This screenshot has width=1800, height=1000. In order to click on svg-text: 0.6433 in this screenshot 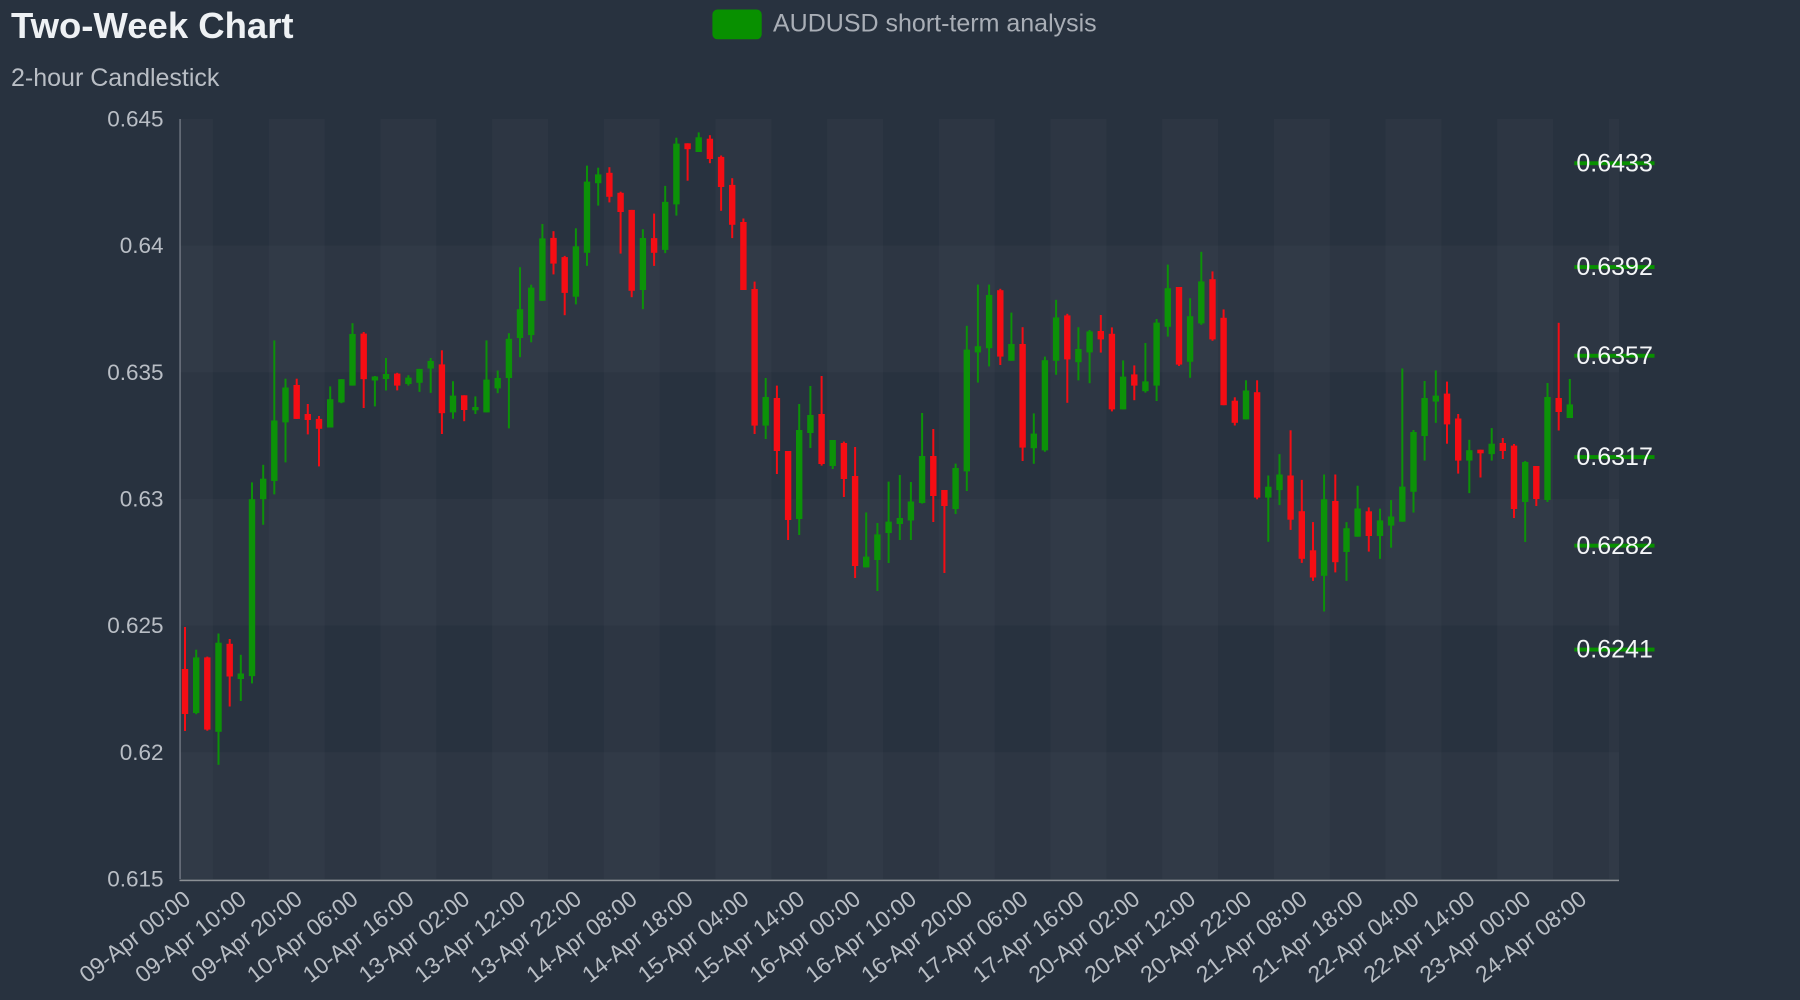, I will do `click(1614, 163)`.